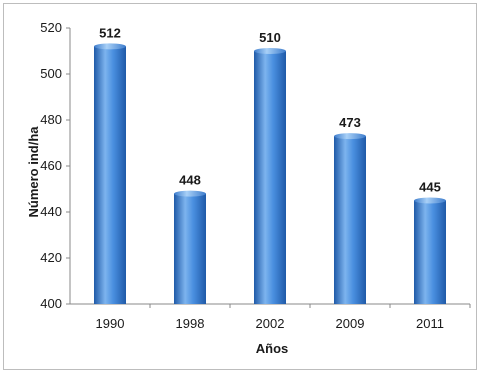  Describe the element at coordinates (270, 51) in the screenshot. I see `bar-cap-2002` at that location.